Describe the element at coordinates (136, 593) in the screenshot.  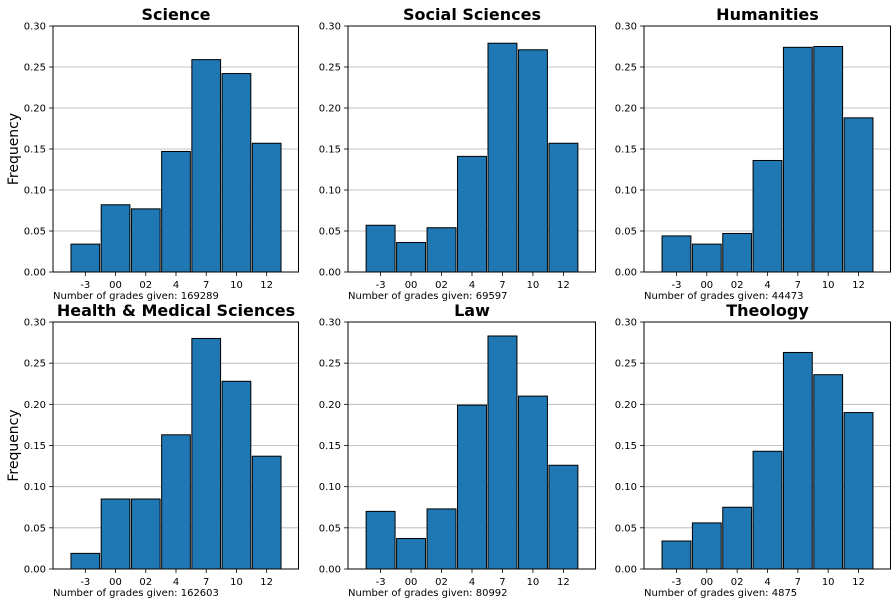
I see `grade-count-label: Number of grades given: 162603` at that location.